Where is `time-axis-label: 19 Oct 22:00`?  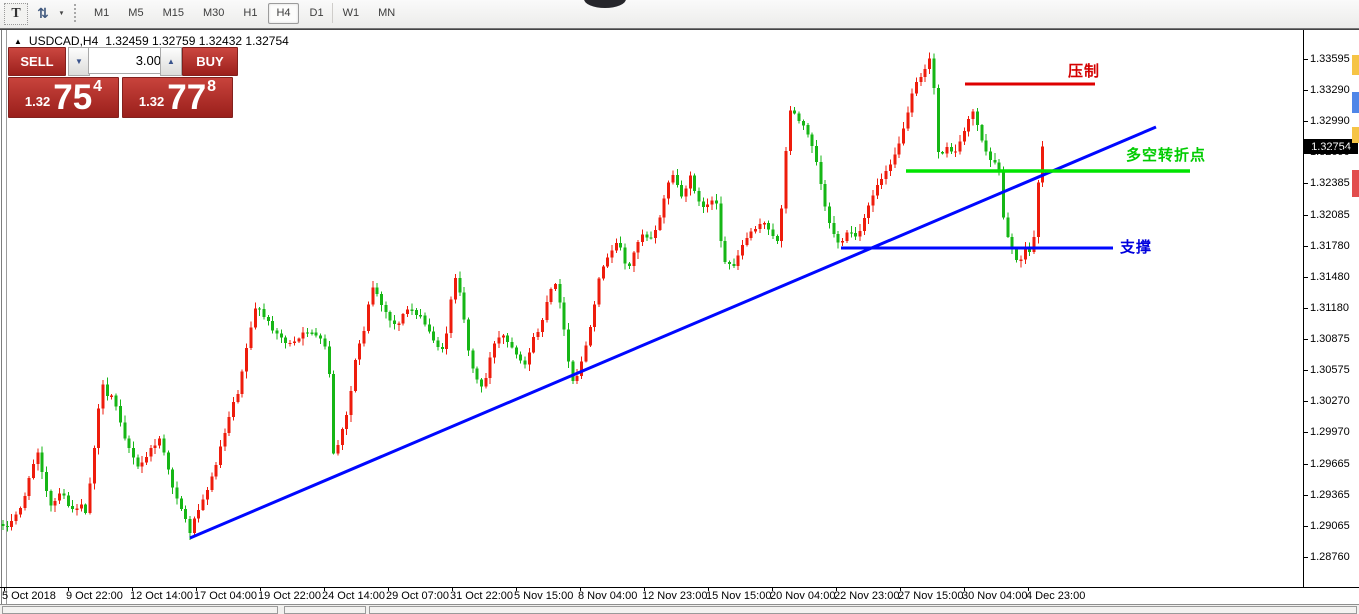
time-axis-label: 19 Oct 22:00 is located at coordinates (289, 596).